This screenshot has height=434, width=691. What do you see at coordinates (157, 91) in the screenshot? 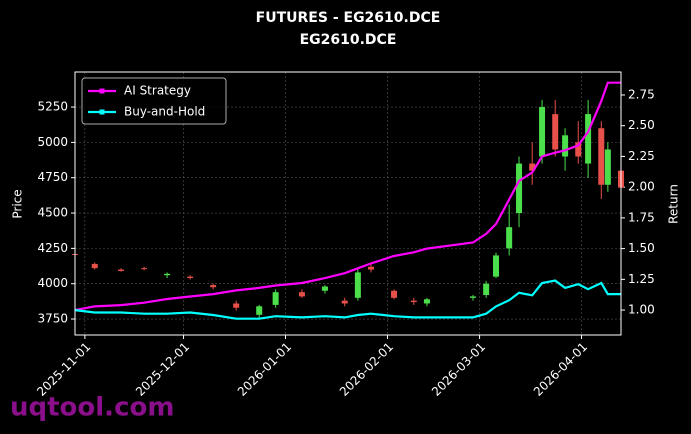
I see `legend-label: AI Strategy` at bounding box center [157, 91].